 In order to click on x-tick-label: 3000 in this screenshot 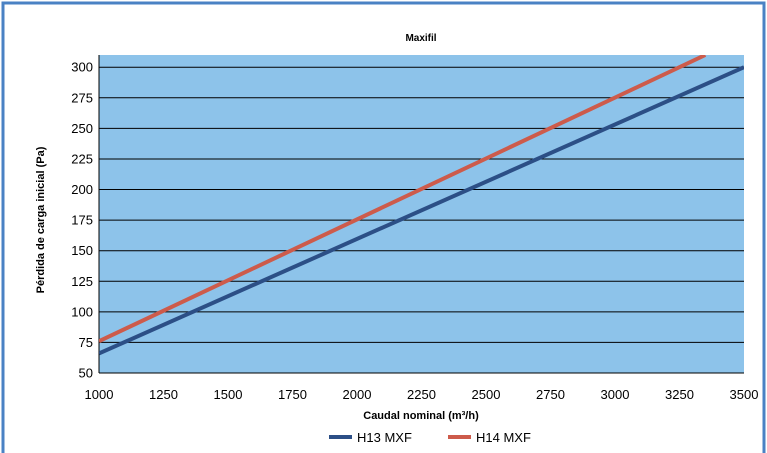, I will do `click(615, 394)`.